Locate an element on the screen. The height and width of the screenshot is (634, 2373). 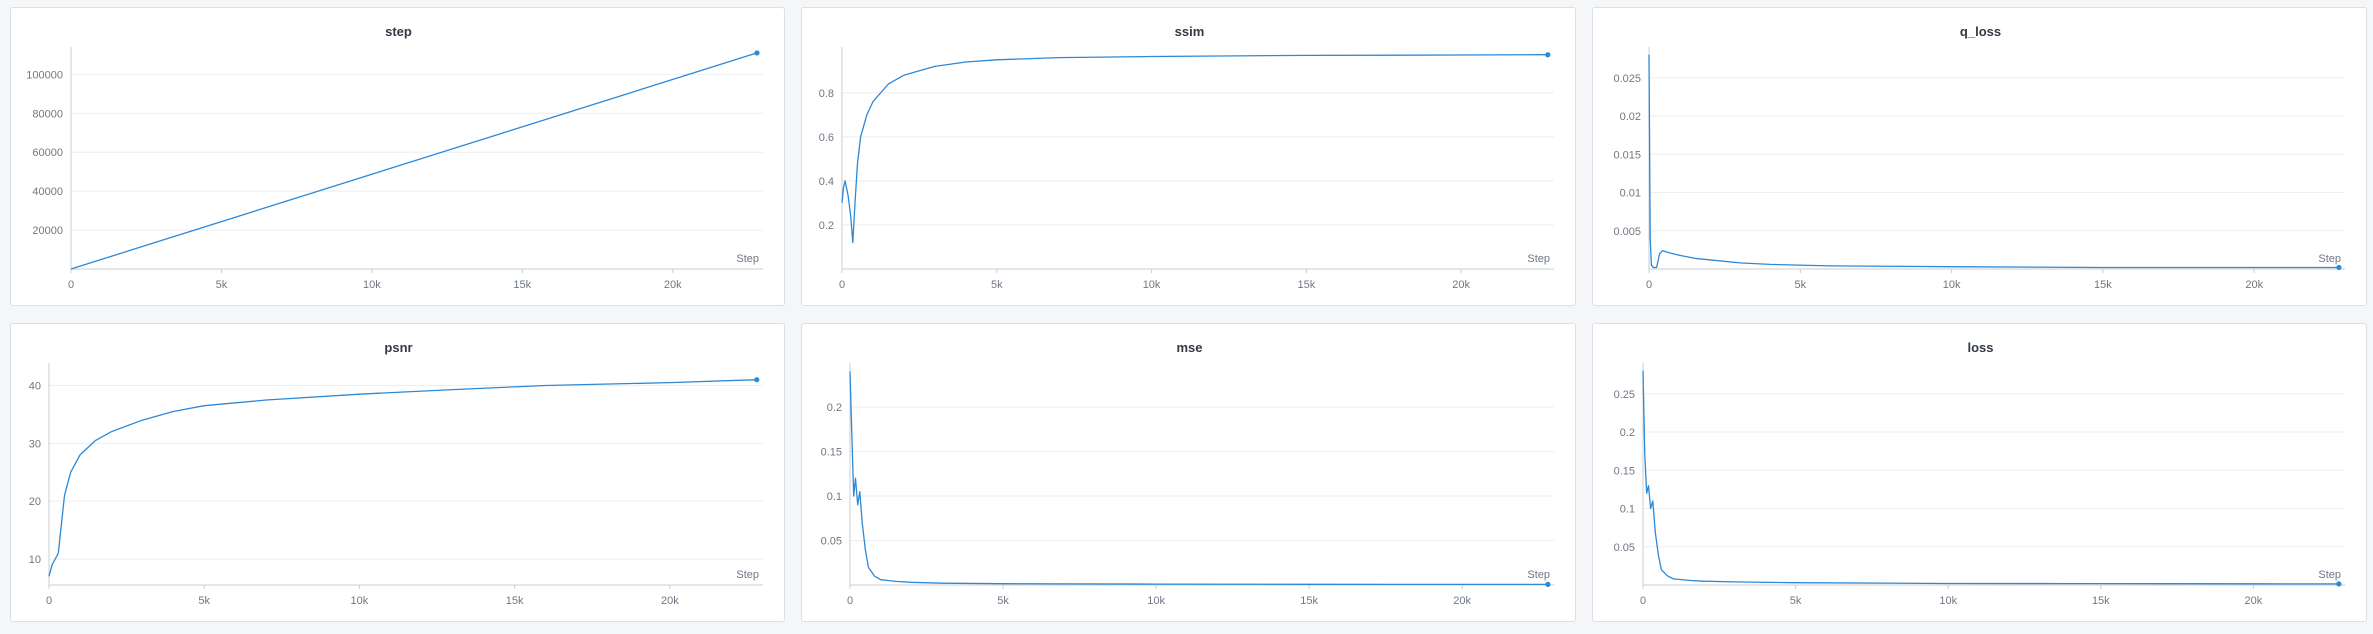
y-tick-label: 40 is located at coordinates (35, 387).